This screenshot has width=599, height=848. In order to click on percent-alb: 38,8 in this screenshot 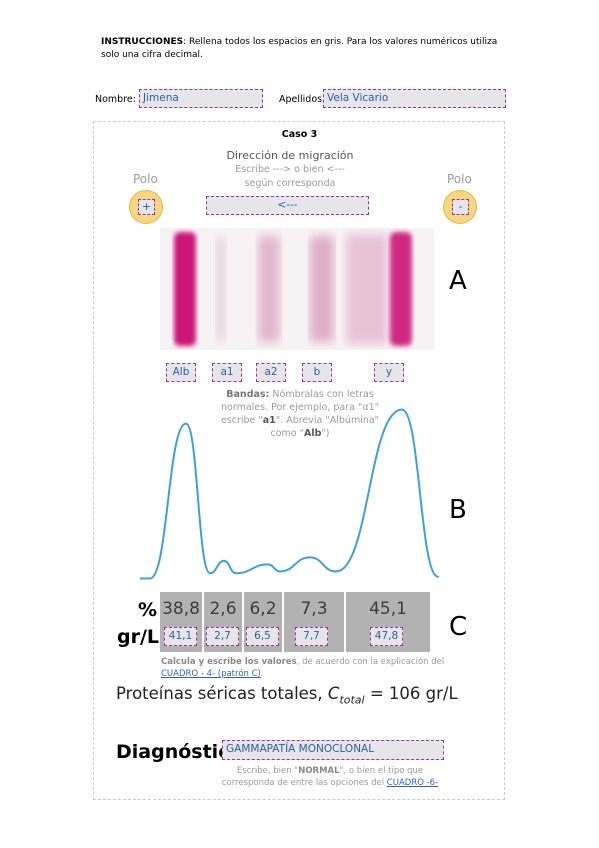, I will do `click(181, 609)`.